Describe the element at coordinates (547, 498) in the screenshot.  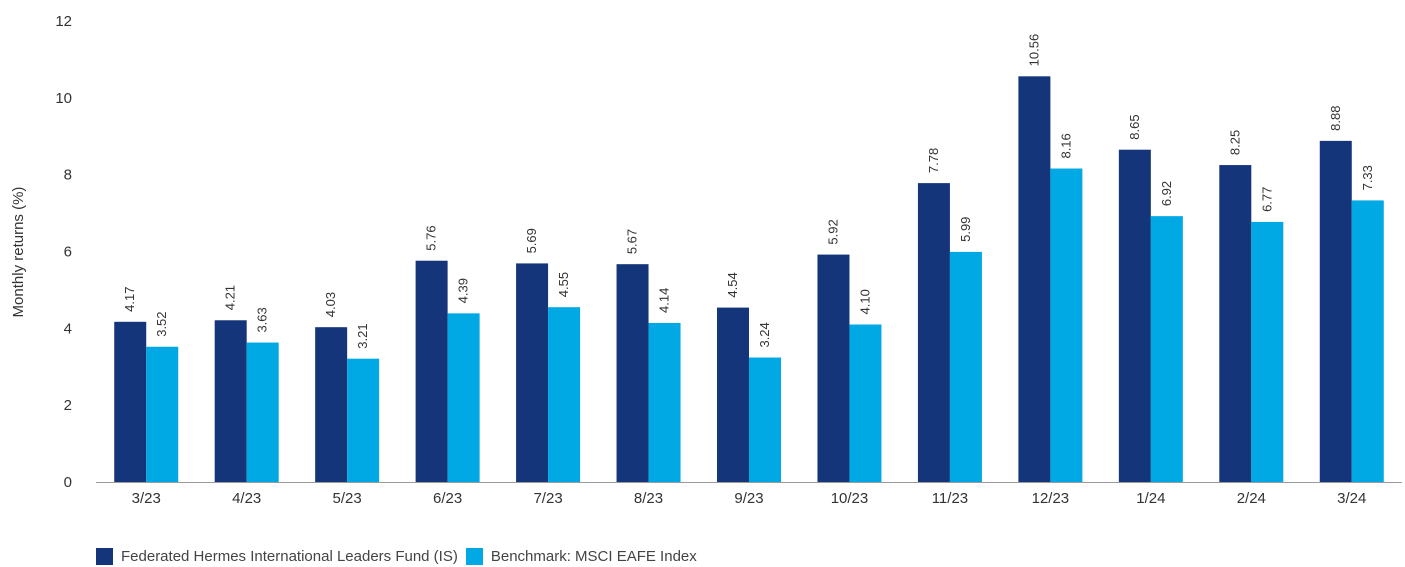
I see `x-tick-label: 7/23` at that location.